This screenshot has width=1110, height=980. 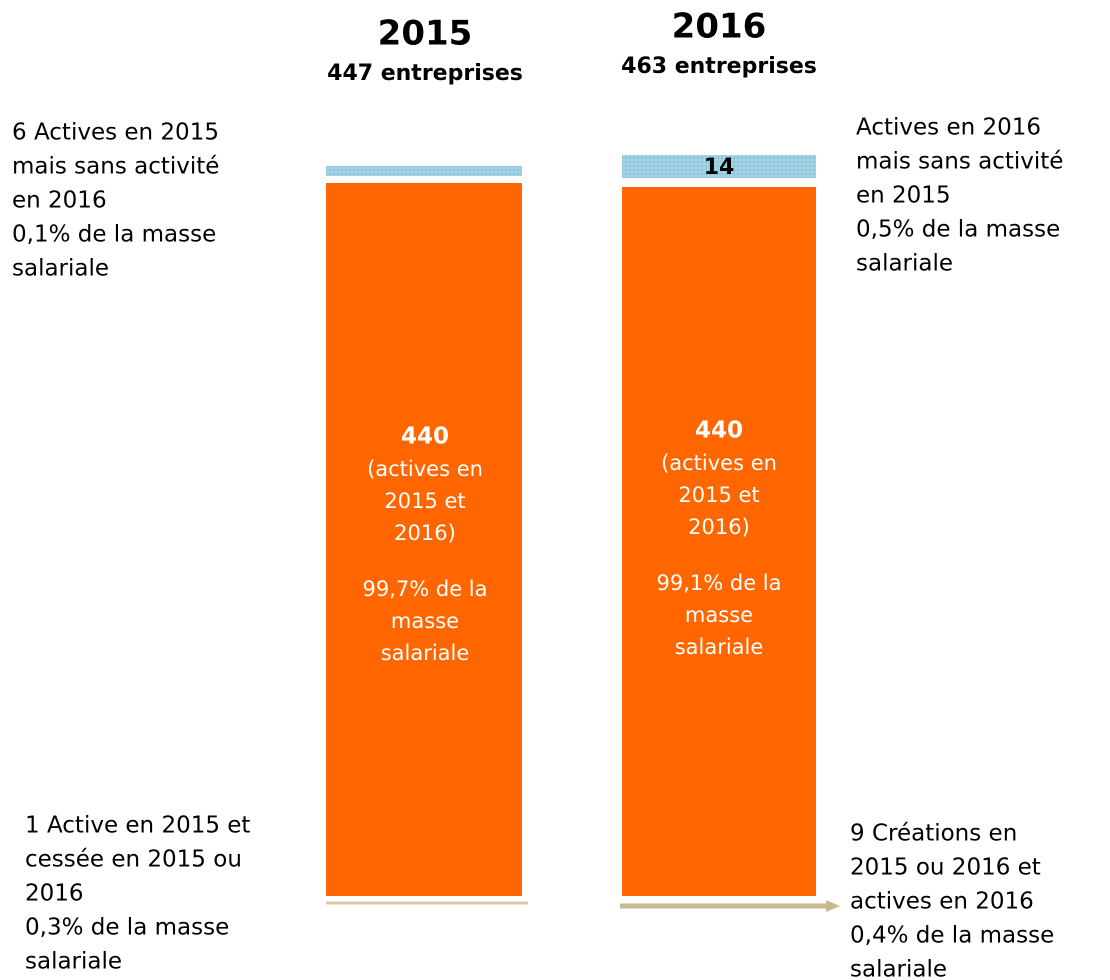 I want to click on top-label: en 2015, so click(x=903, y=196).